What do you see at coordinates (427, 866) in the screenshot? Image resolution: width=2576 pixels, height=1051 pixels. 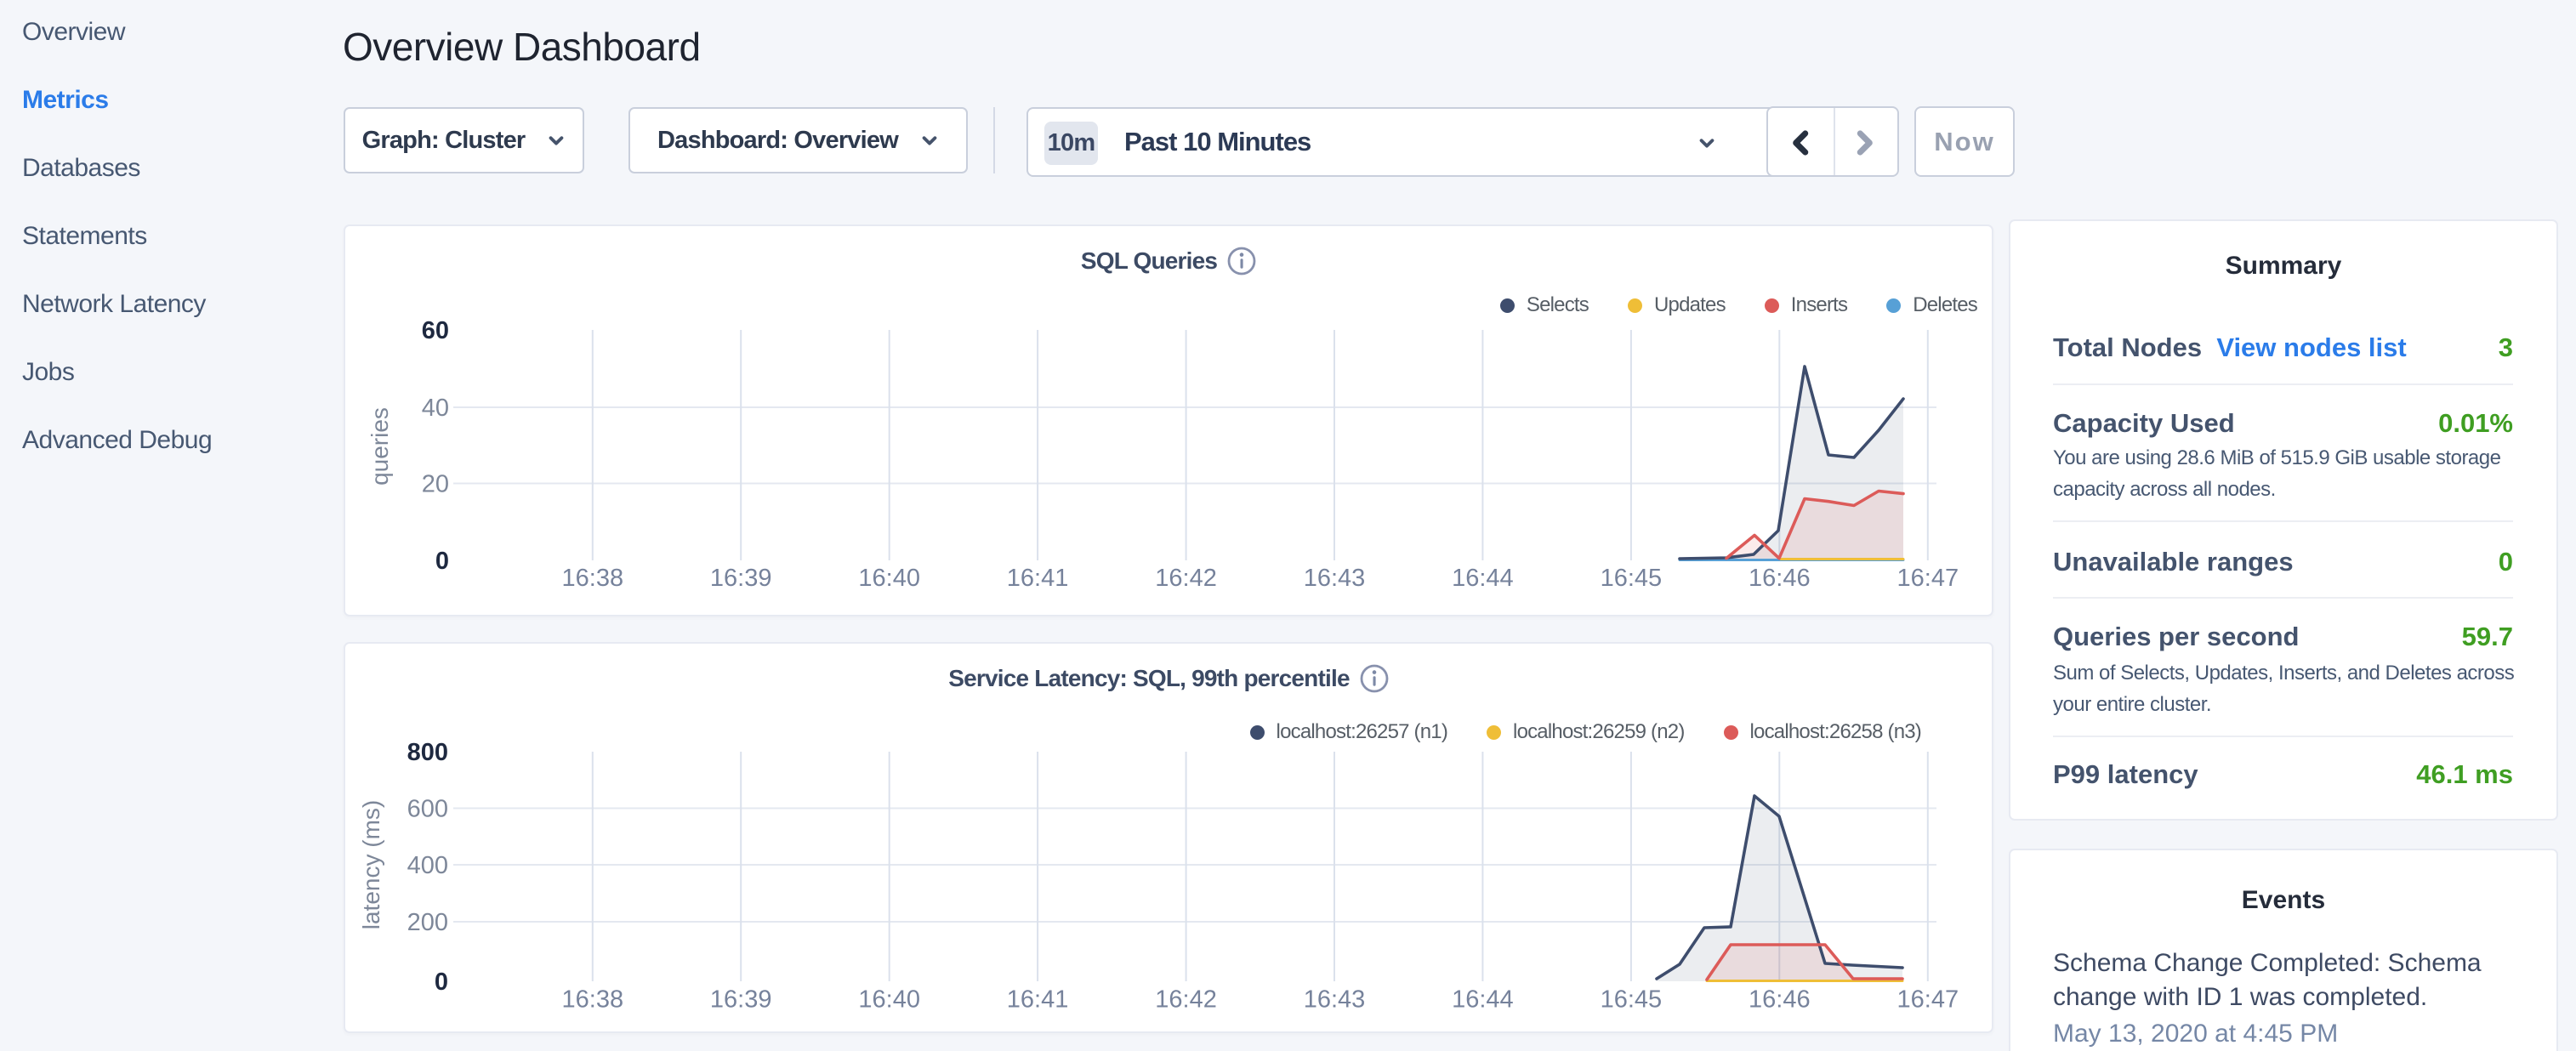 I see `svg-text: 400` at bounding box center [427, 866].